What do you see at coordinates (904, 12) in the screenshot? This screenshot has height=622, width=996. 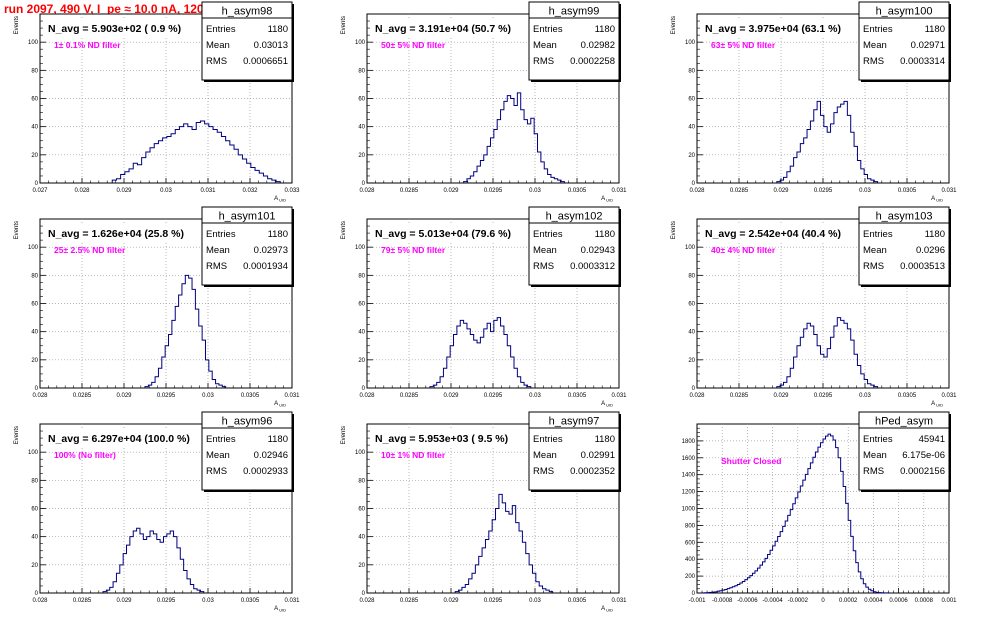 I see `stats-hist-name: h_asym100` at bounding box center [904, 12].